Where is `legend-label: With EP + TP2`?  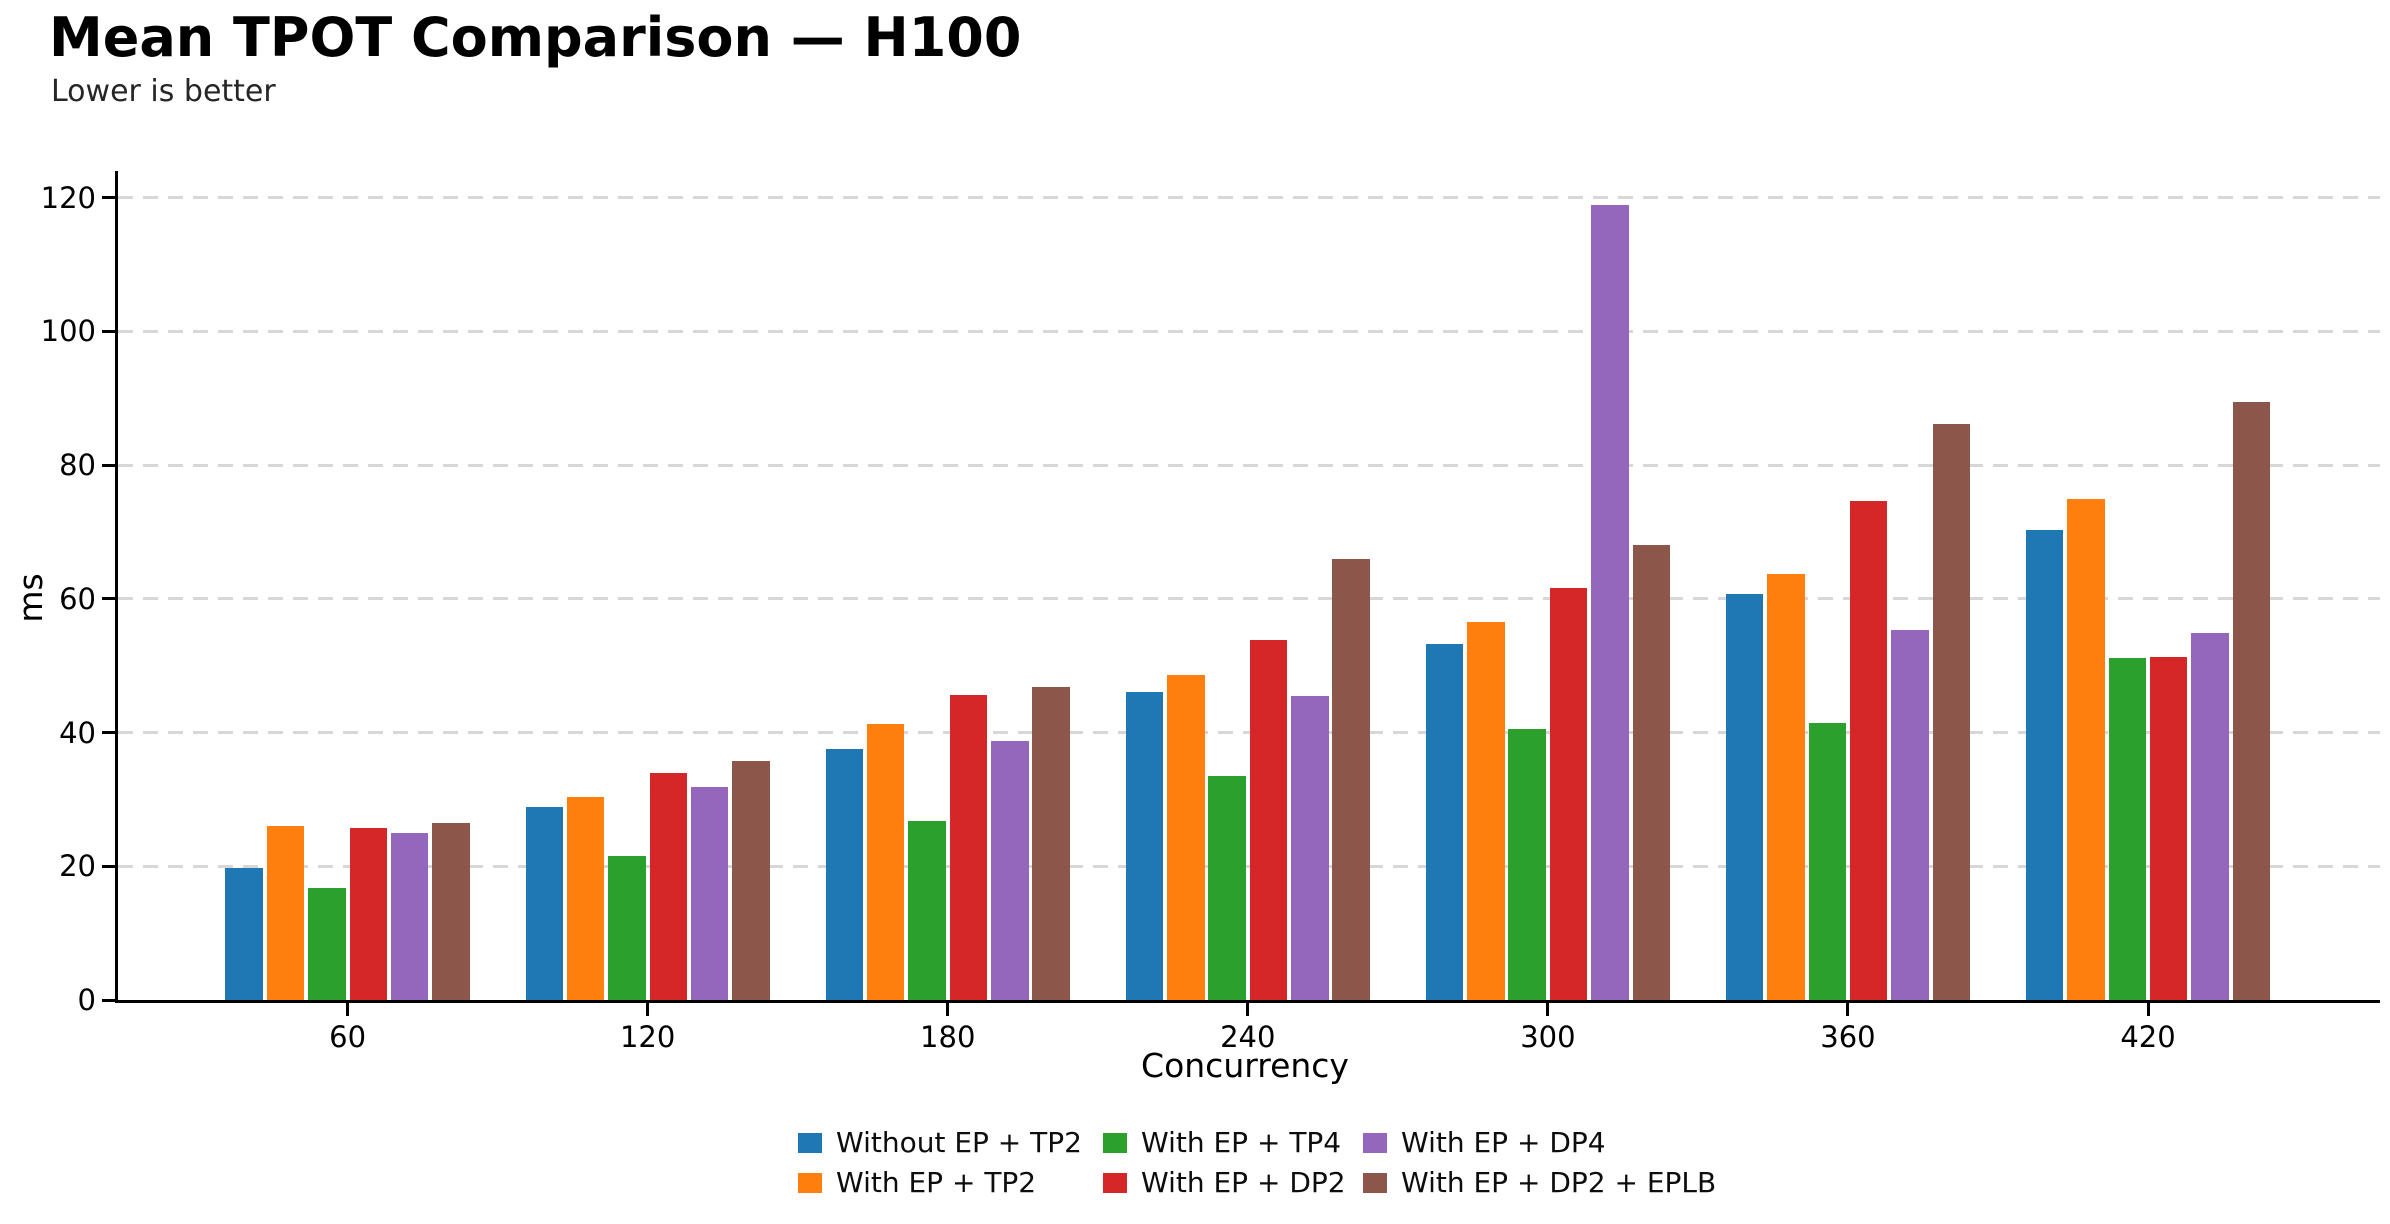
legend-label: With EP + TP2 is located at coordinates (936, 1182).